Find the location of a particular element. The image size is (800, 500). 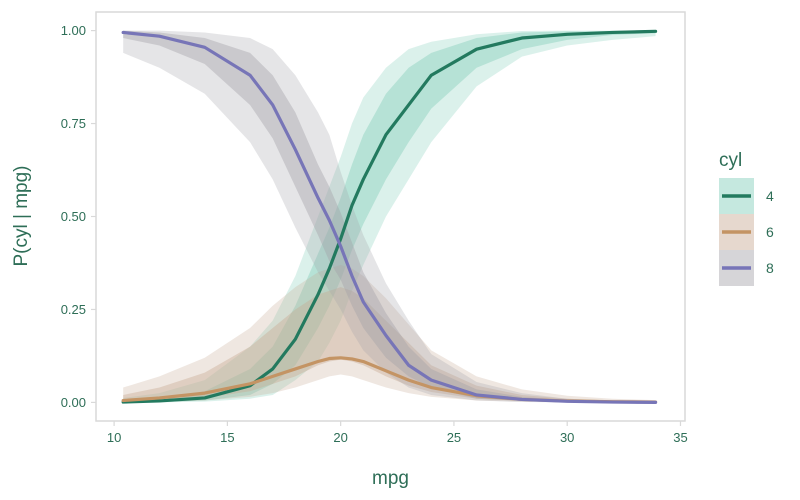

legend-title: cyl is located at coordinates (730, 160).